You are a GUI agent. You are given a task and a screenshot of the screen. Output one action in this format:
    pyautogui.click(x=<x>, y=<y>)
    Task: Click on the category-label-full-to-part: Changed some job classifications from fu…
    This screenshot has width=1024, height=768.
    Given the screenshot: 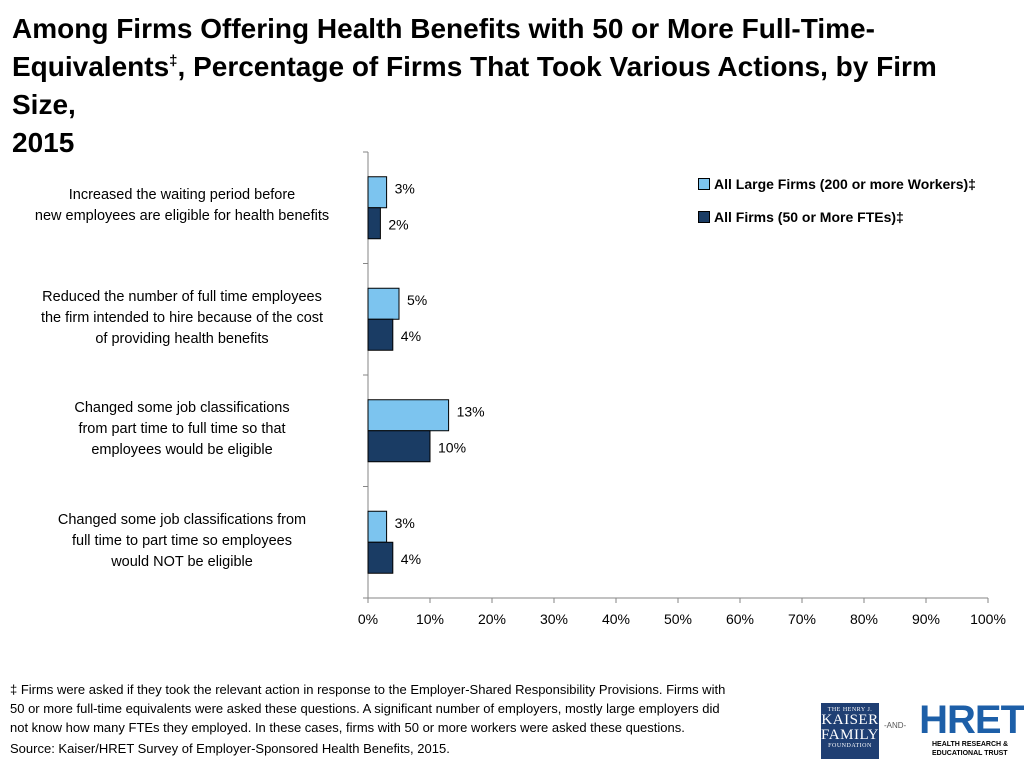 What is the action you would take?
    pyautogui.click(x=182, y=541)
    